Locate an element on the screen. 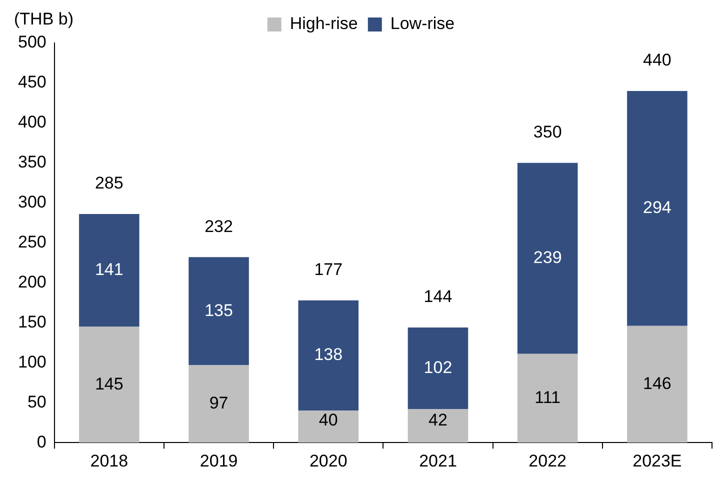  legend-label: Low-rise is located at coordinates (422, 24).